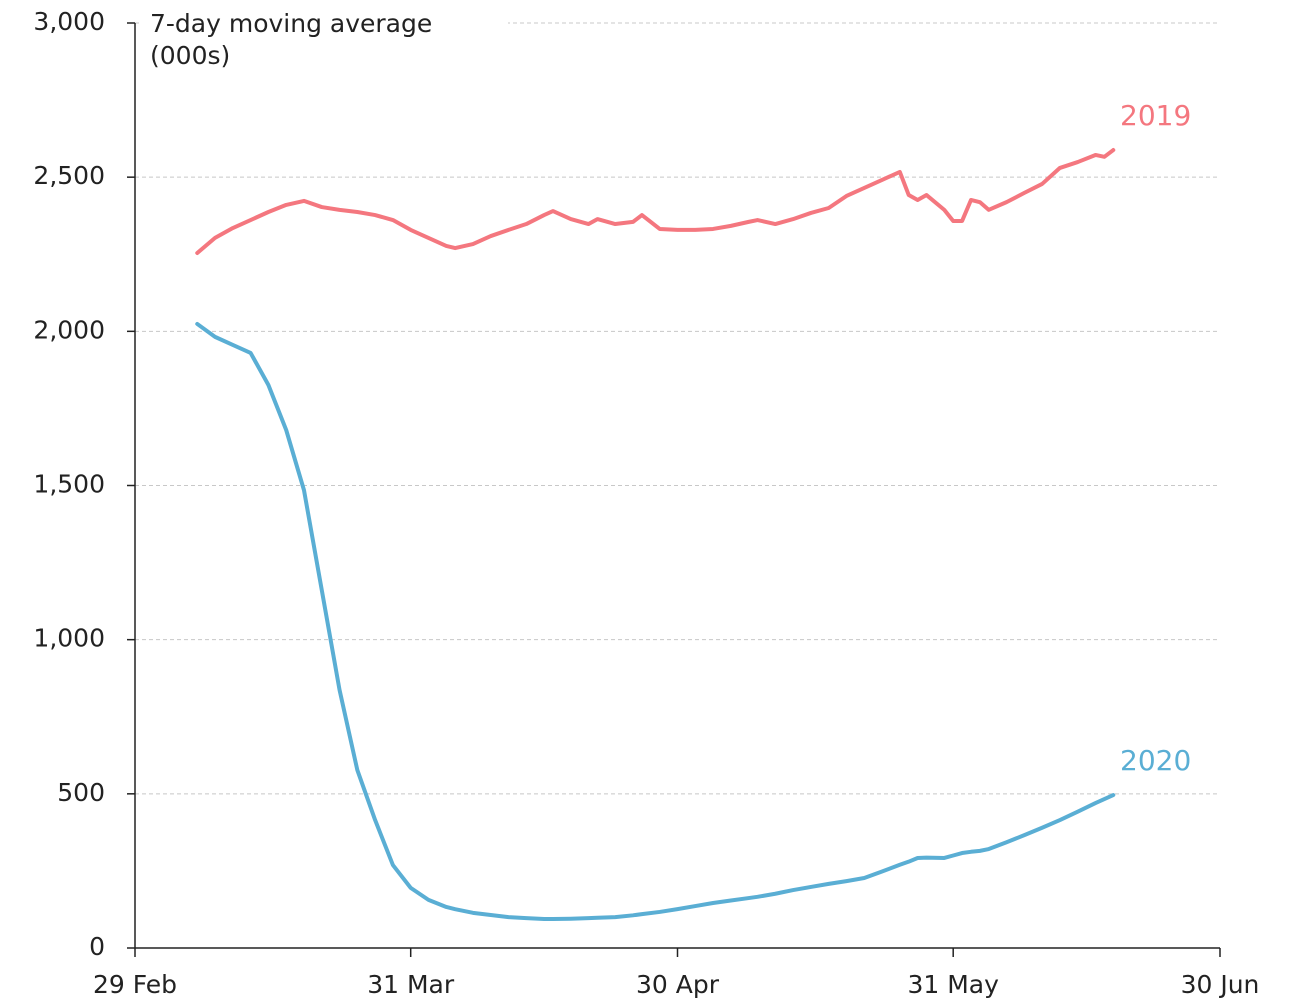 The width and height of the screenshot is (1290, 1005). I want to click on series-label: 2020, so click(1155, 760).